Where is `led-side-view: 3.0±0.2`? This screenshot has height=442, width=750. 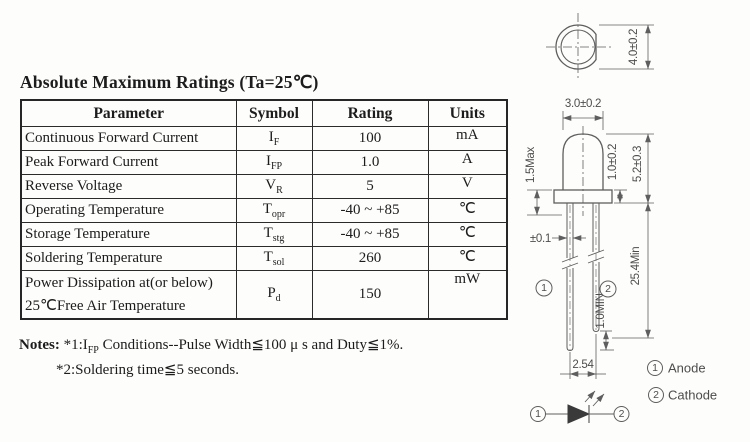
led-side-view: 3.0±0.2 is located at coordinates (589, 238).